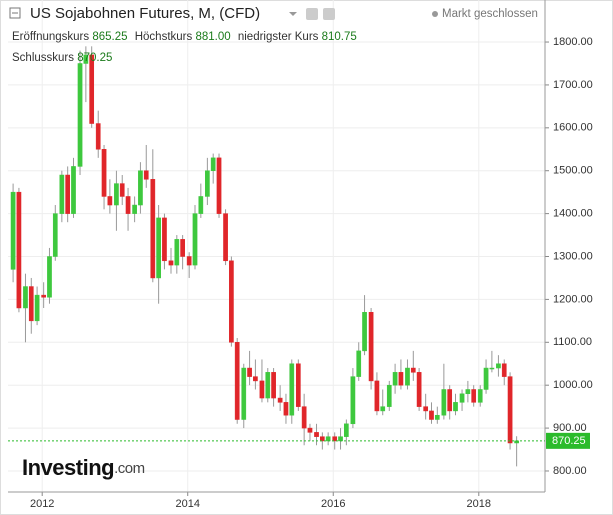  What do you see at coordinates (435, 14) in the screenshot?
I see `status-dot` at bounding box center [435, 14].